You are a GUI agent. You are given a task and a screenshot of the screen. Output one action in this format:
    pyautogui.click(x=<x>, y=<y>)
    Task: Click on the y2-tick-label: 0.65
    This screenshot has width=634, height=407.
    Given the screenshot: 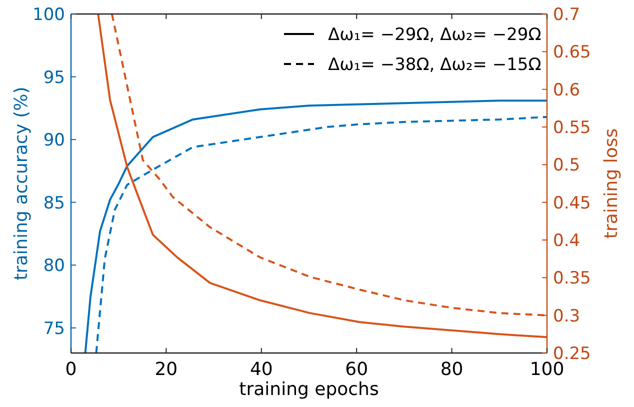 What is the action you would take?
    pyautogui.click(x=572, y=52)
    